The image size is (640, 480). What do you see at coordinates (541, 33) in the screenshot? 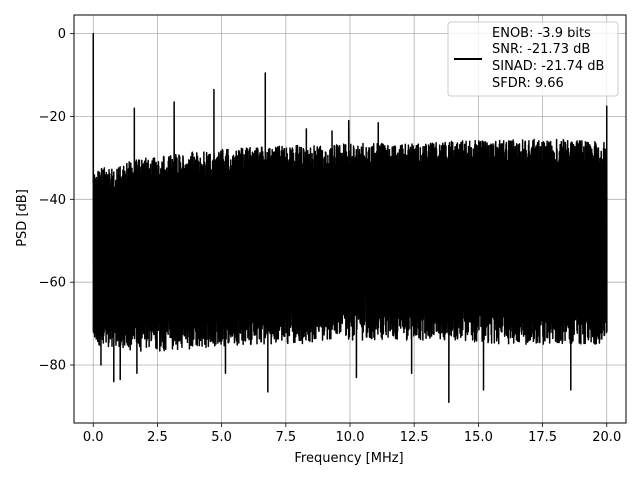
I see `legend-line-enob: ENOB: -3.9 bits` at bounding box center [541, 33].